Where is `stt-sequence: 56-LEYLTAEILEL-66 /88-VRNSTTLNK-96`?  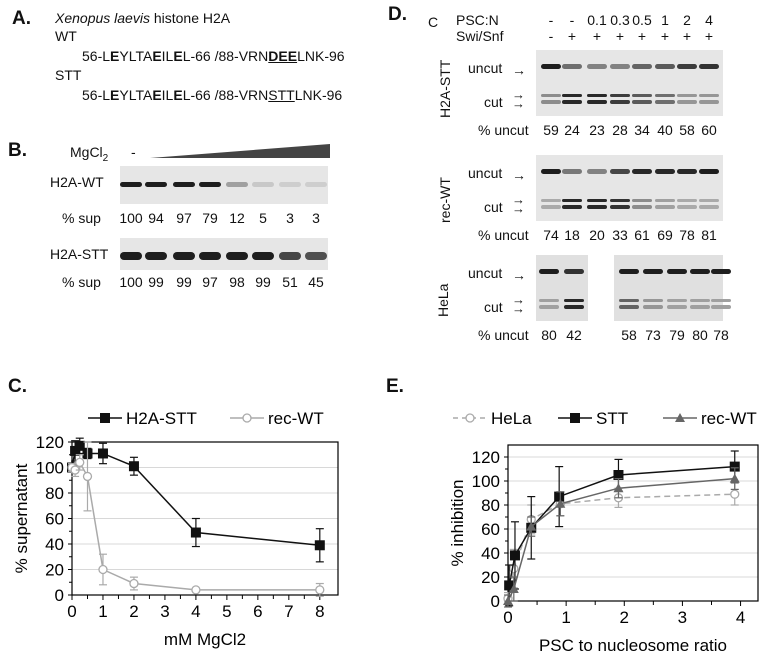
stt-sequence: 56-LEYLTAEILEL-66 /88-VRNSTTLNK-96 is located at coordinates (212, 95).